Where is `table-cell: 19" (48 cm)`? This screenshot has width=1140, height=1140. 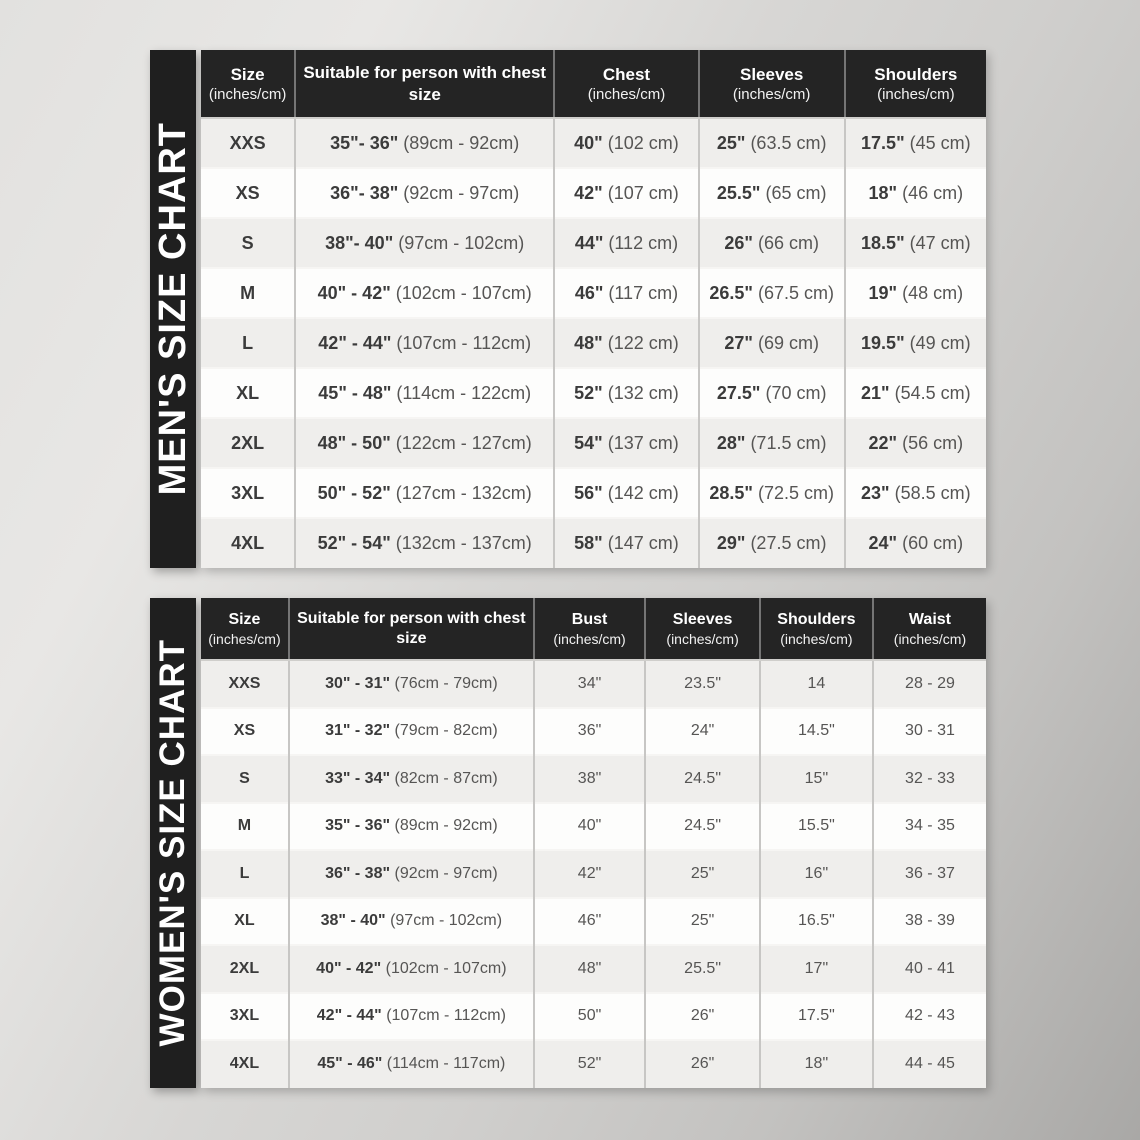
table-cell: 19" (48 cm) is located at coordinates (915, 292).